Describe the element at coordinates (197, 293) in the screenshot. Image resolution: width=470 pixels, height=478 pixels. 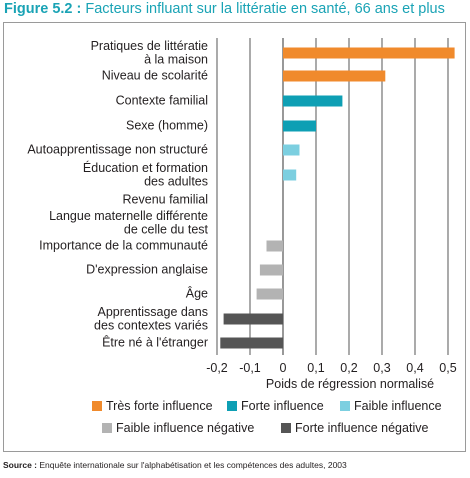
I see `category-label: Âge` at that location.